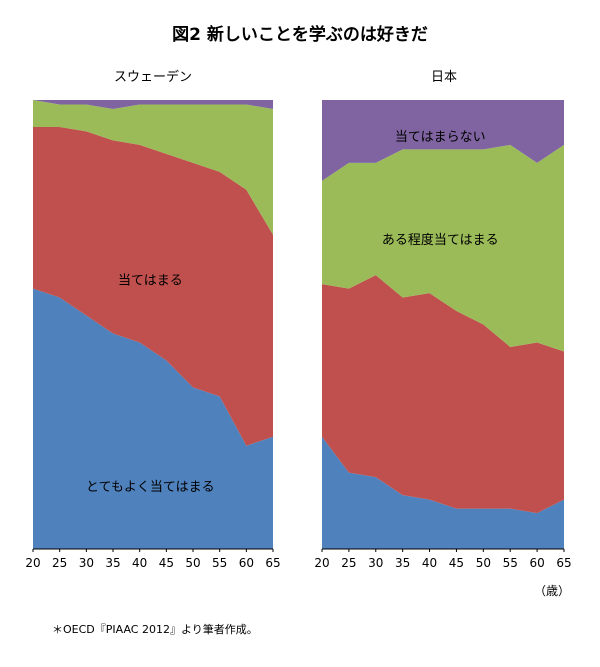 Image resolution: width=600 pixels, height=667 pixels. What do you see at coordinates (152, 77) in the screenshot?
I see `panel-title-sweden: スウェーデン` at bounding box center [152, 77].